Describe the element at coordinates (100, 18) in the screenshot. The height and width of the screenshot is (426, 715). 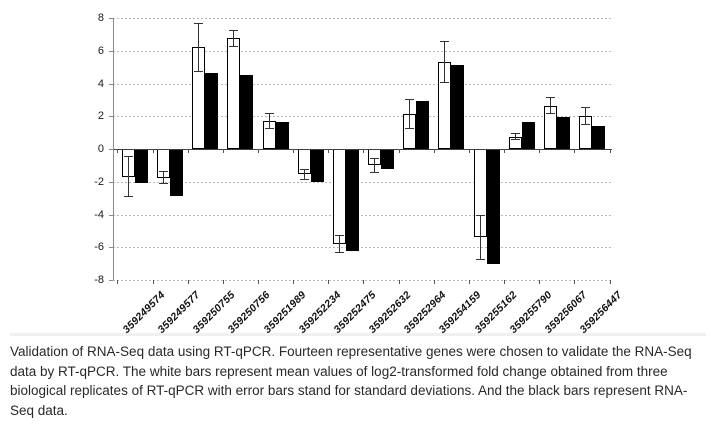
I see `y-tick-label: 8` at that location.